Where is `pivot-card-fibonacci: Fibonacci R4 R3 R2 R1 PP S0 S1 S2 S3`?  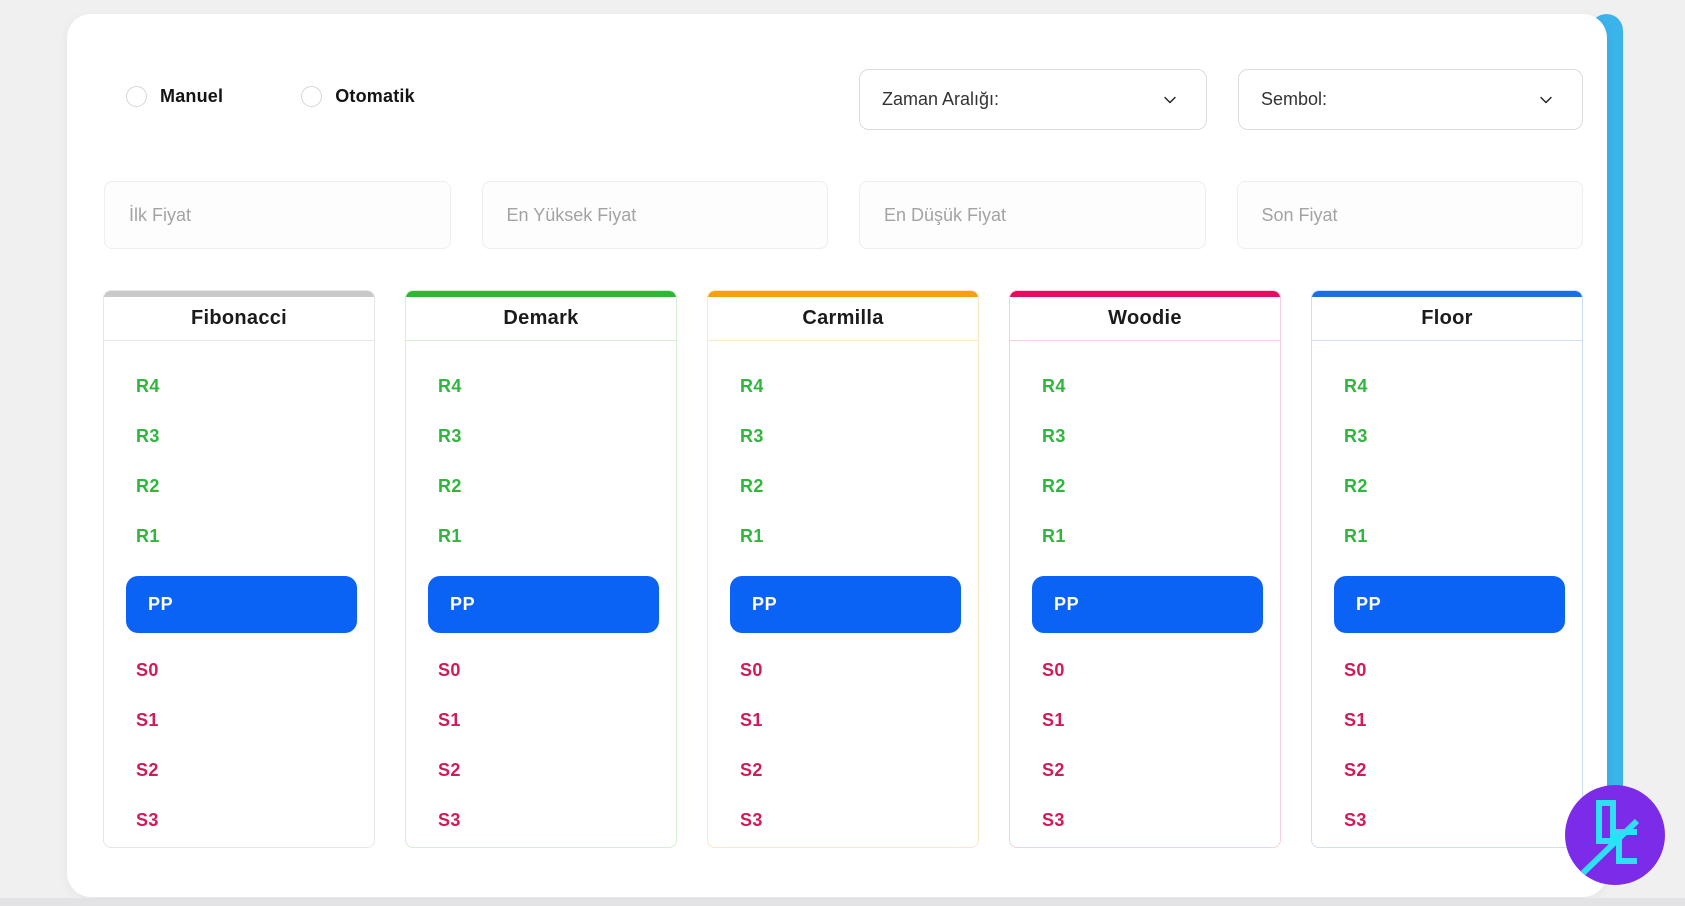
pivot-card-fibonacci: Fibonacci R4 R3 R2 R1 PP S0 S1 S2 S3 is located at coordinates (239, 569).